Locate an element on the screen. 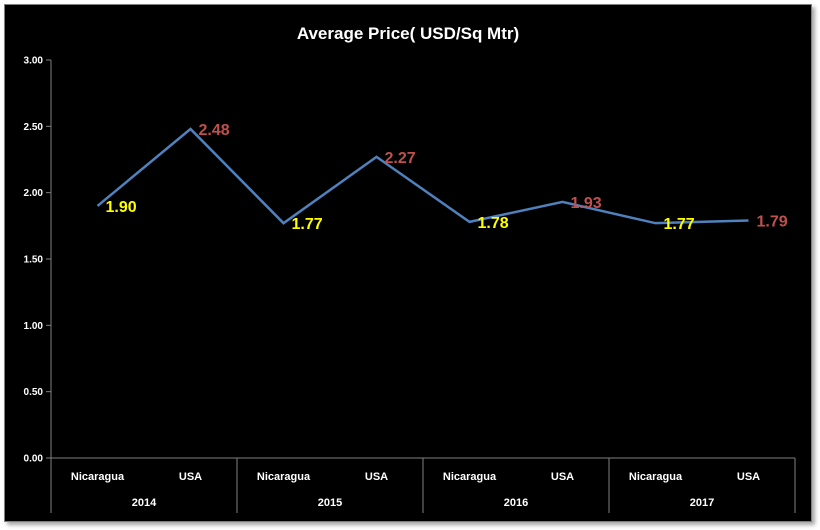 This screenshot has height=530, width=820. data-label: 1.79 is located at coordinates (772, 222).